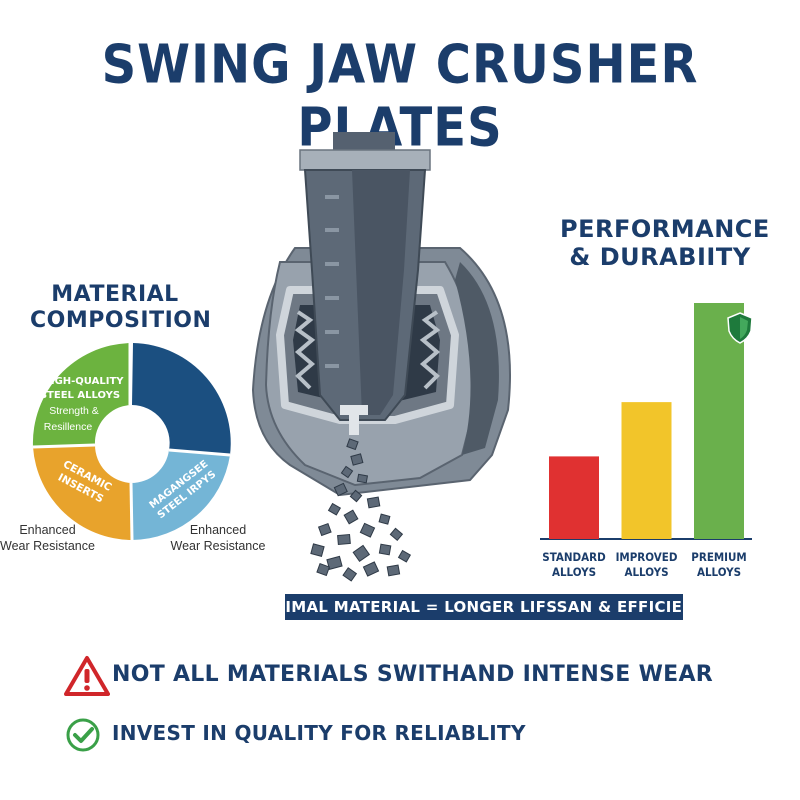 The image size is (800, 800). Describe the element at coordinates (332, 281) in the screenshot. I see `column-ribs` at that location.